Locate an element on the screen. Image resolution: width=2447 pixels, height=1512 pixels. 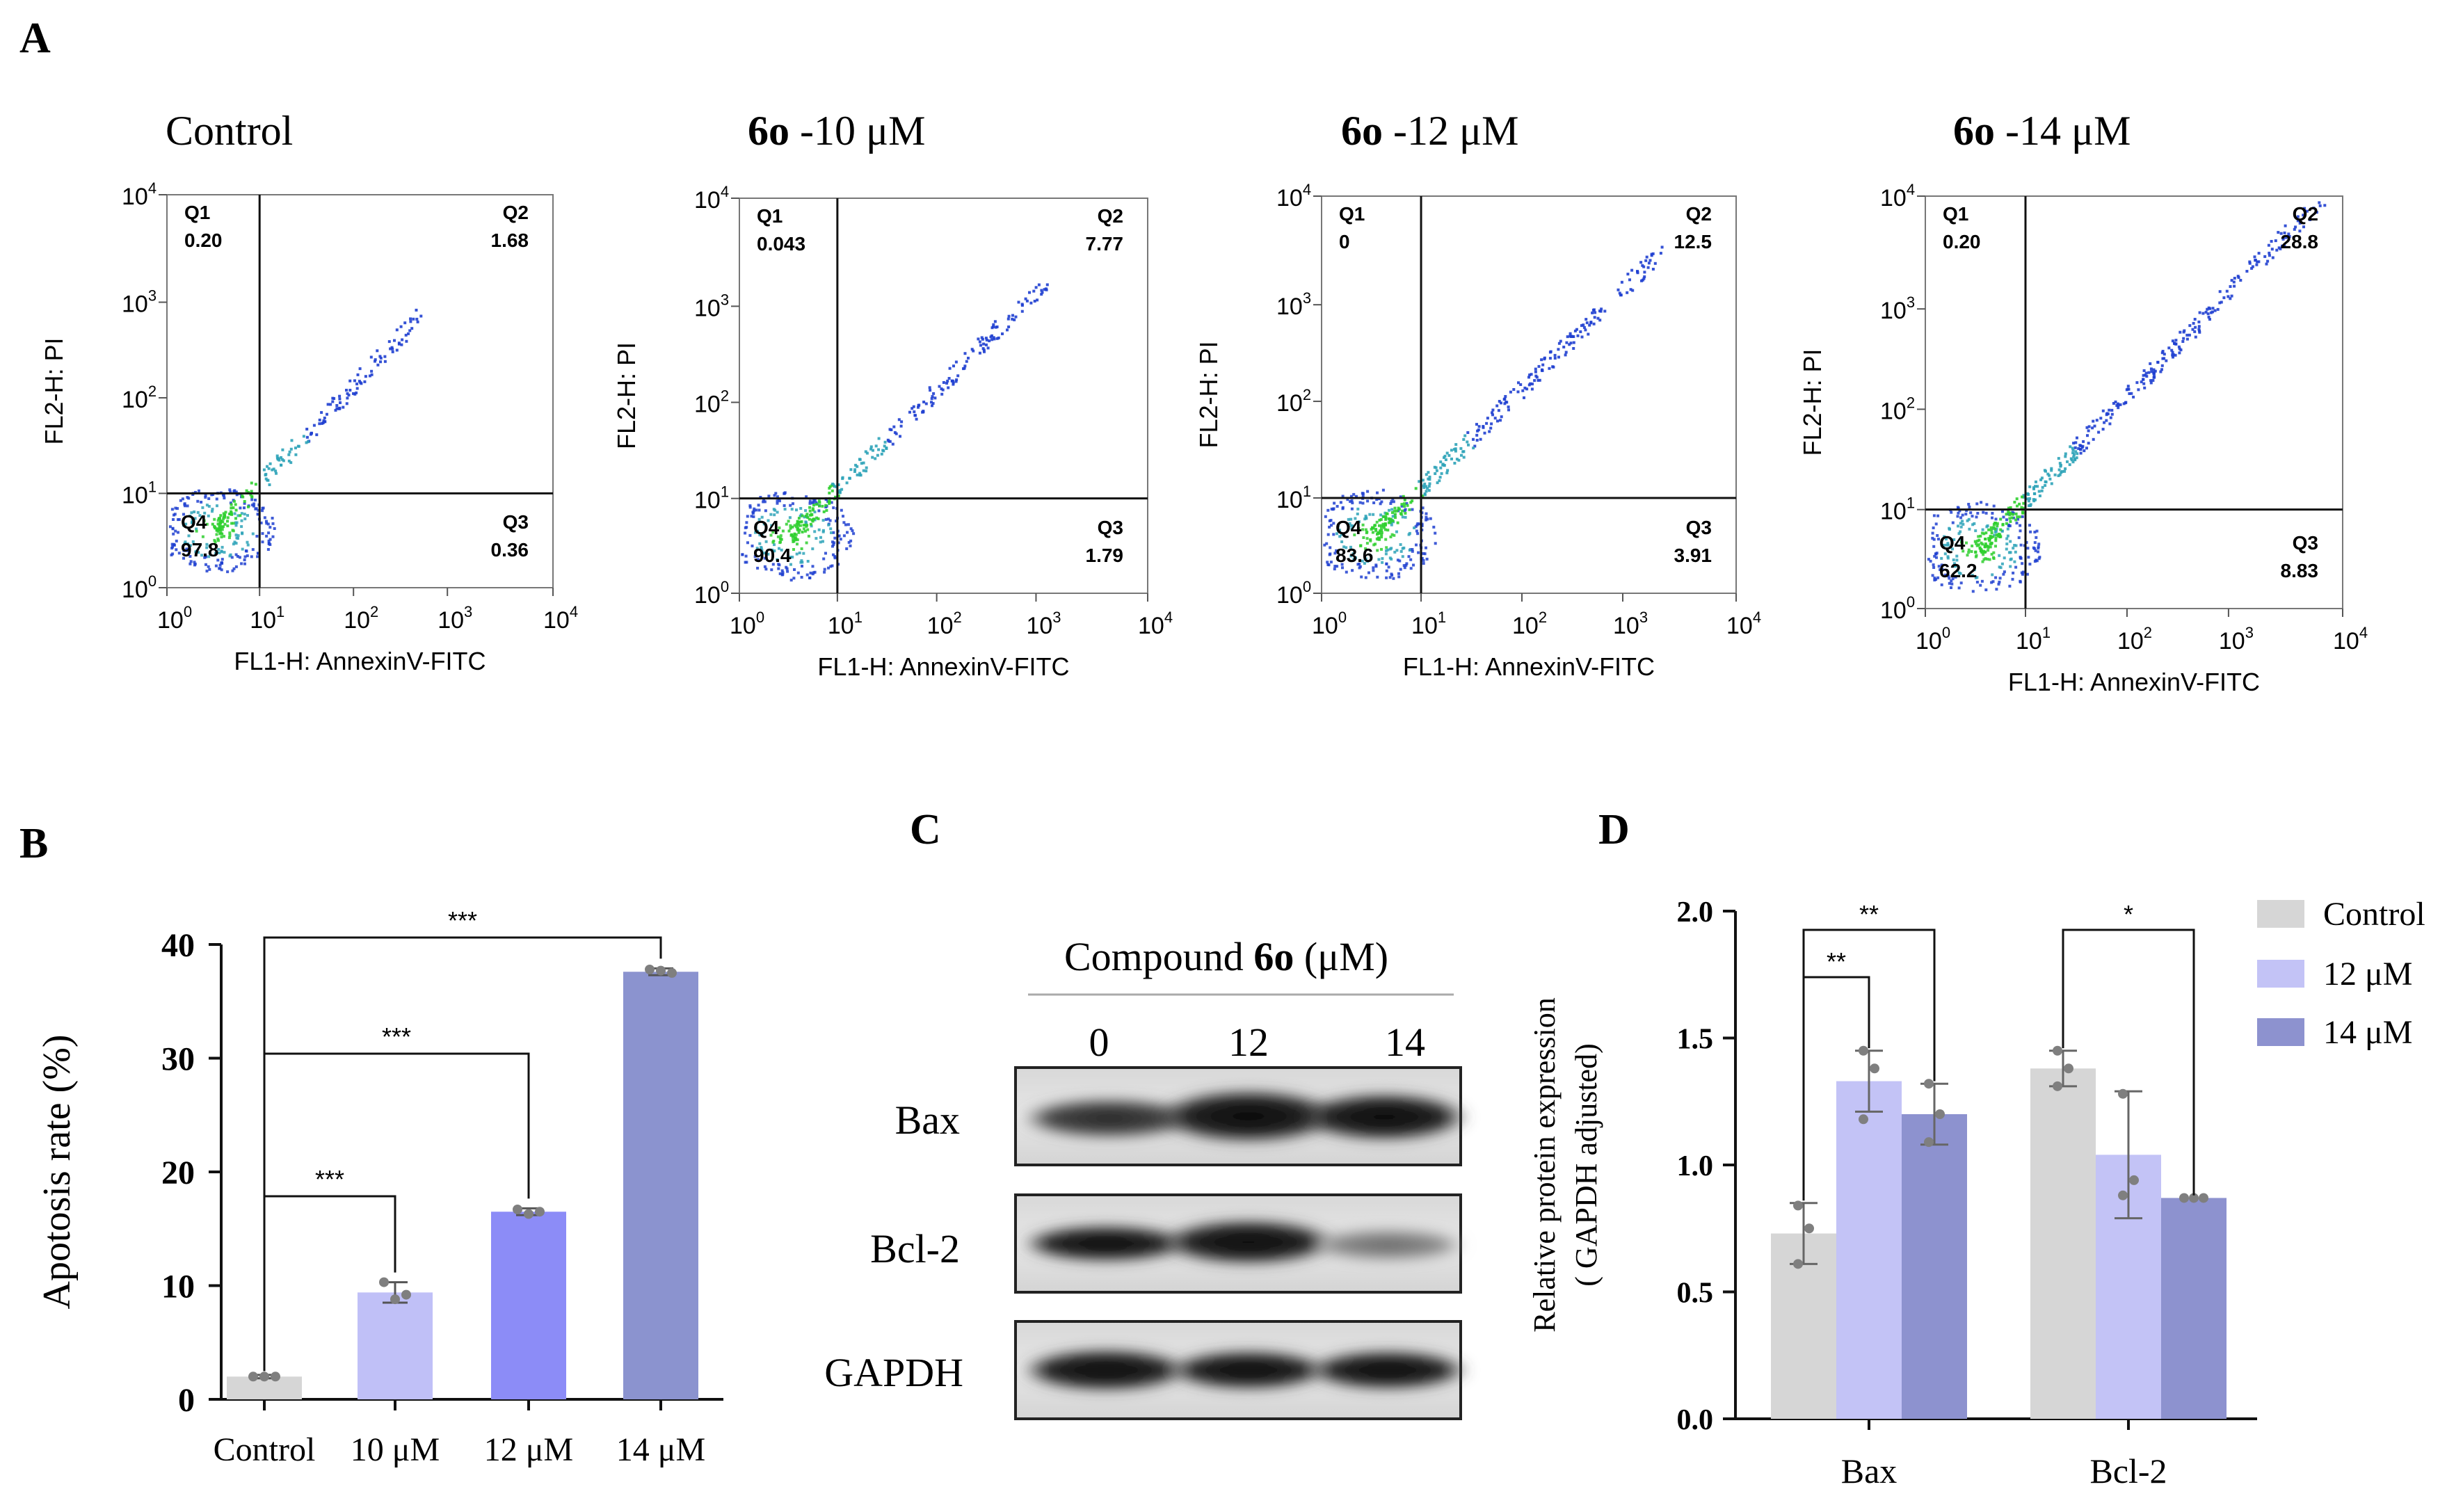
b-x-tick-label: 14 μM is located at coordinates (661, 1450).